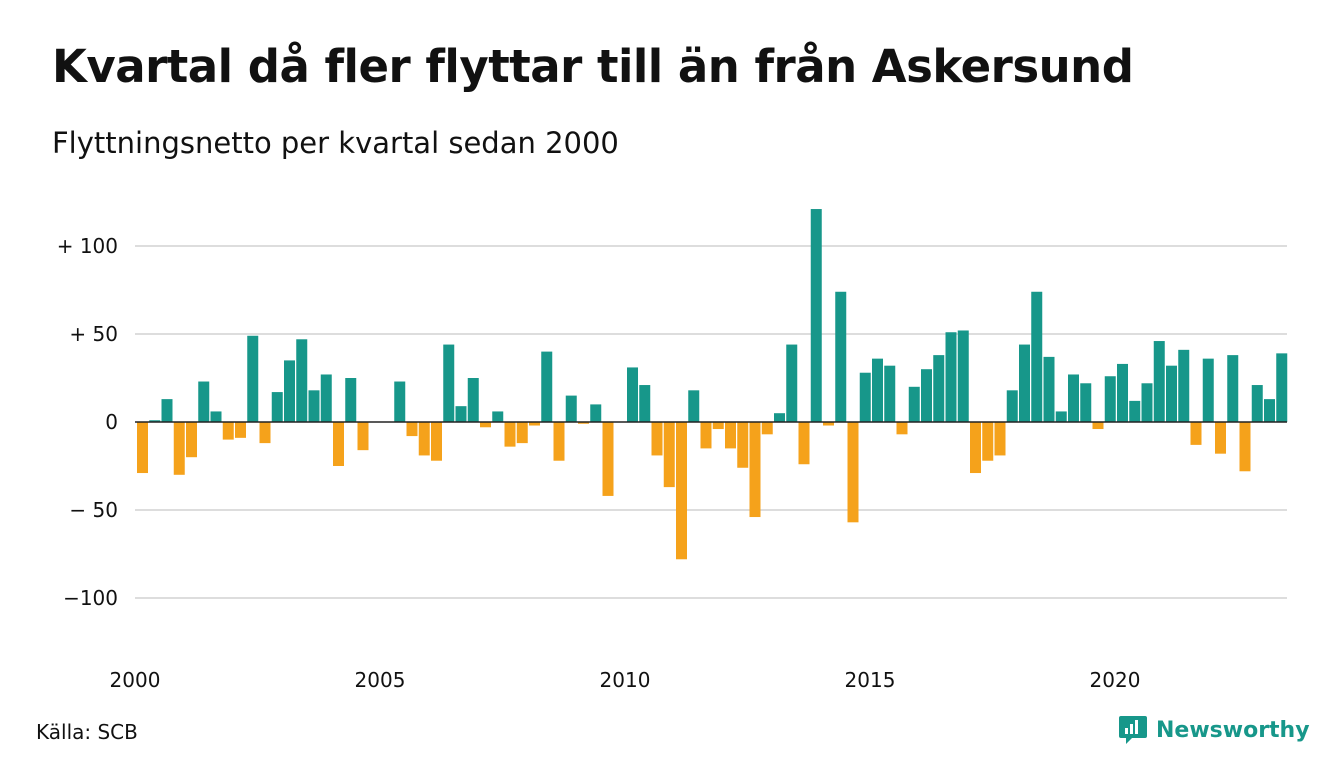 The image size is (1340, 780). Describe the element at coordinates (625, 680) in the screenshot. I see `x-tick-label: 2010` at that location.